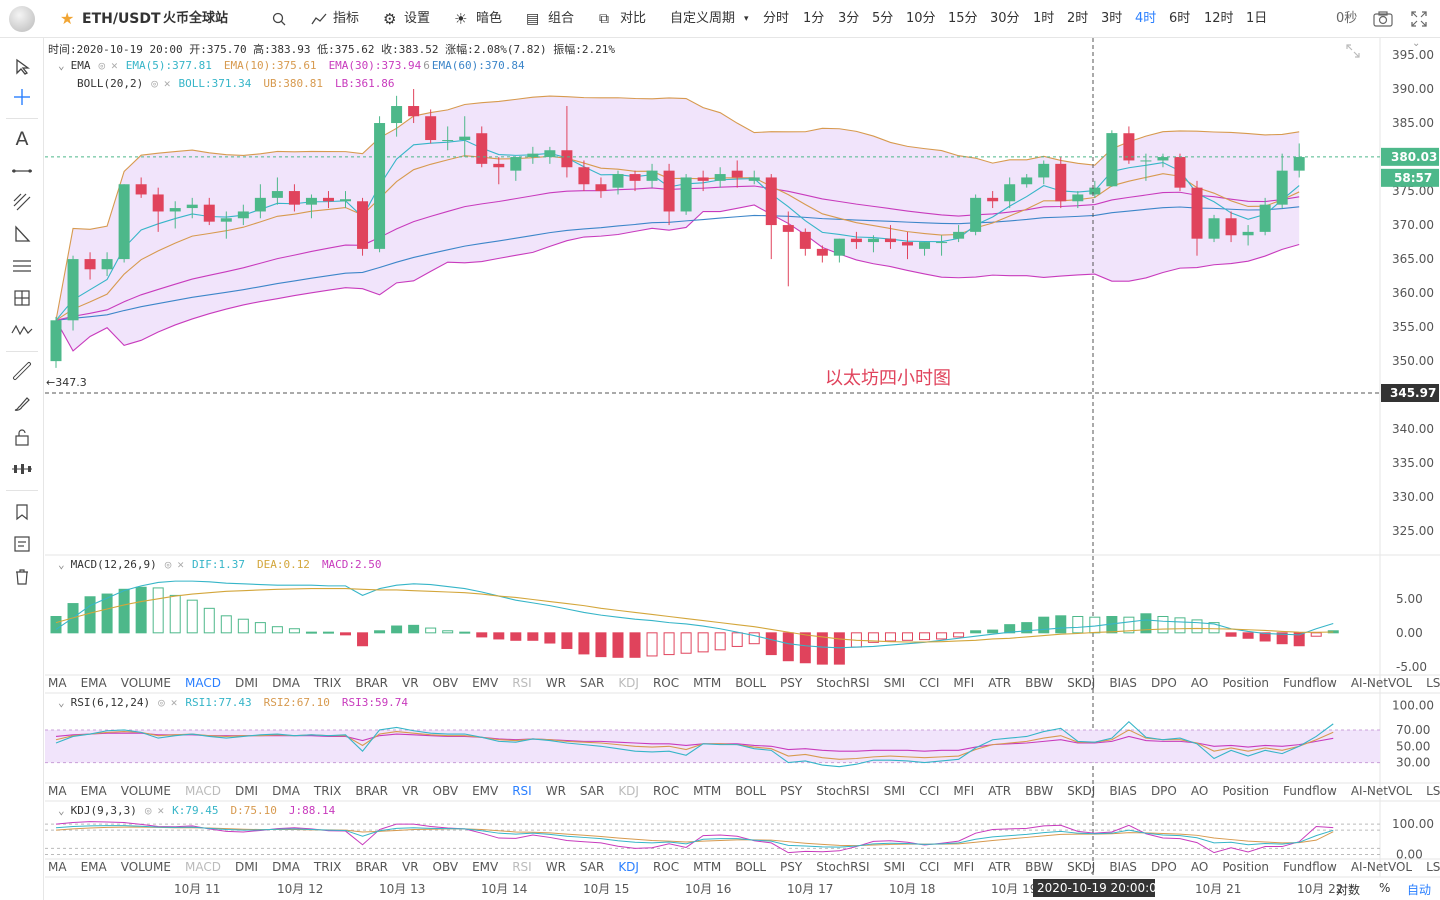  Describe the element at coordinates (703, 18) in the screenshot. I see `custom-period-dropdown: 自定义周期` at that location.